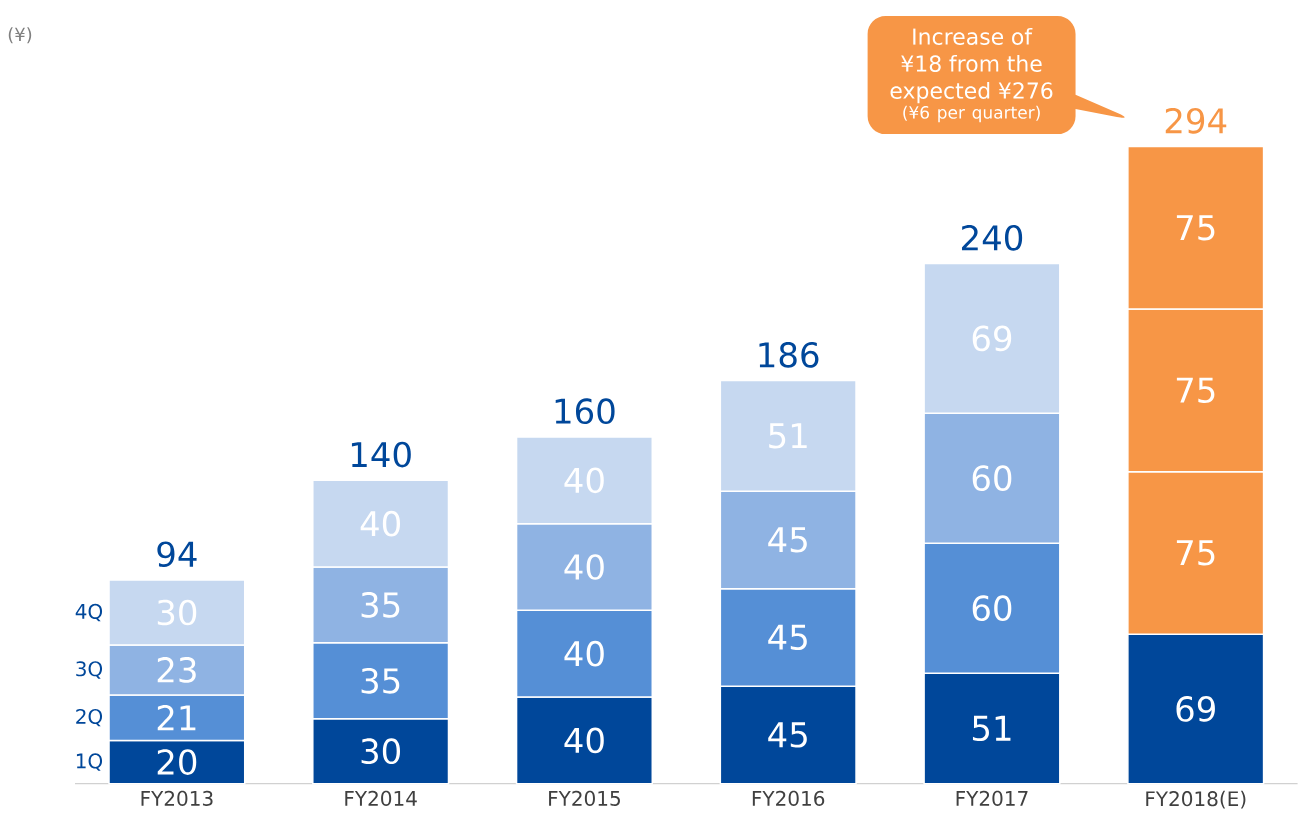 The height and width of the screenshot is (829, 1298). Describe the element at coordinates (89, 612) in the screenshot. I see `series-label: 4Q` at that location.